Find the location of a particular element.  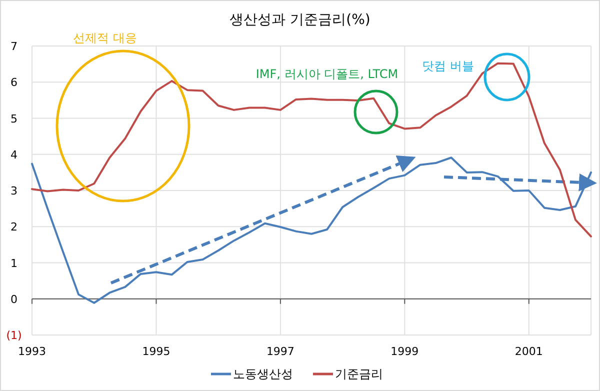

y-tick-label: 1 is located at coordinates (14, 263).